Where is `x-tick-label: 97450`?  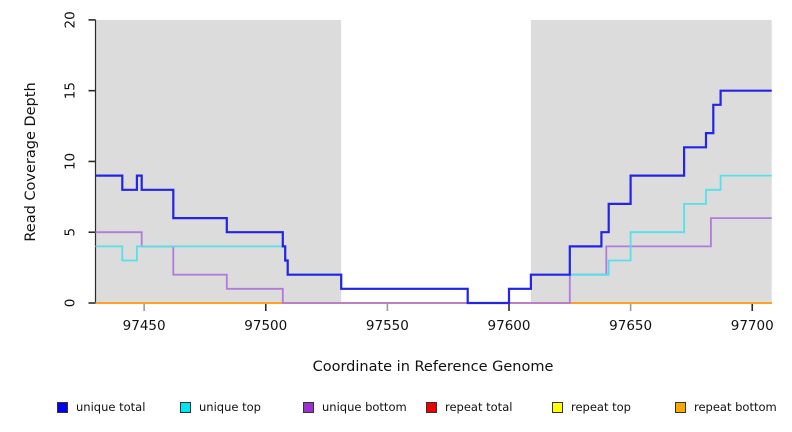 x-tick-label: 97450 is located at coordinates (144, 326).